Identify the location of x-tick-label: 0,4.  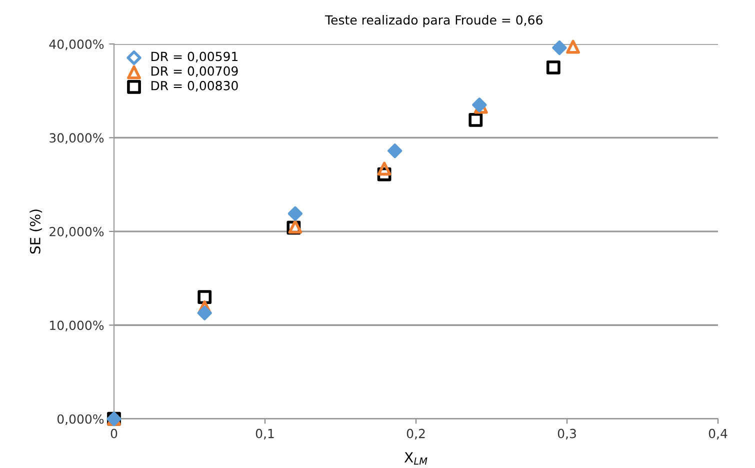
(718, 434).